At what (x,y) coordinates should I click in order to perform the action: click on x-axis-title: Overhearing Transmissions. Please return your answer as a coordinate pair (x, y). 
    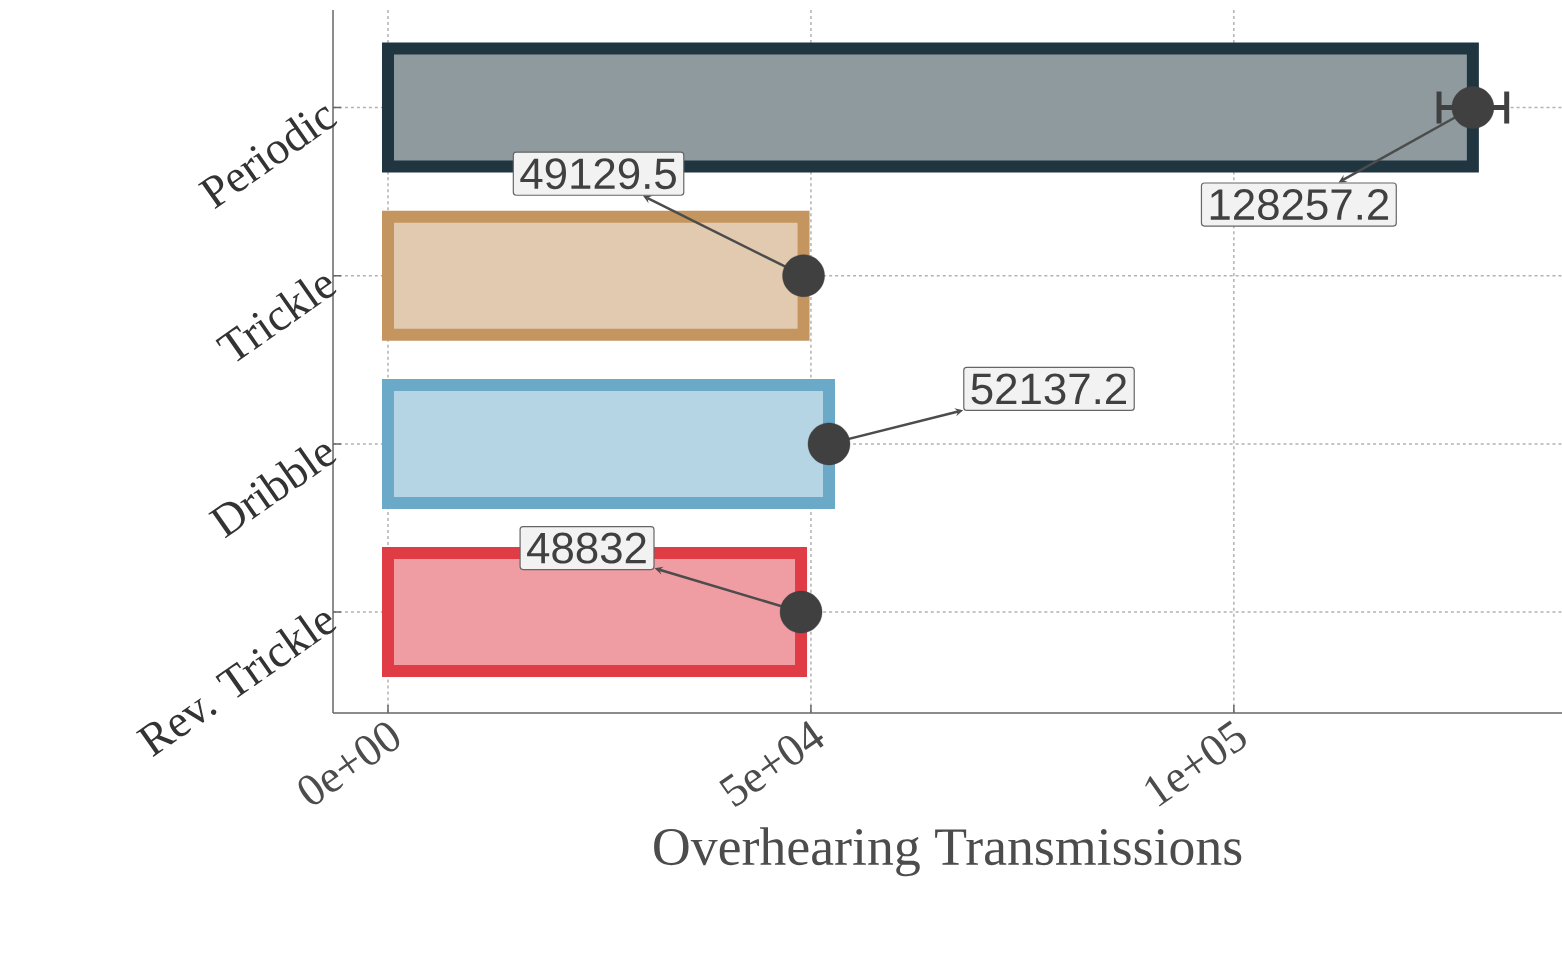
    Looking at the image, I should click on (948, 852).